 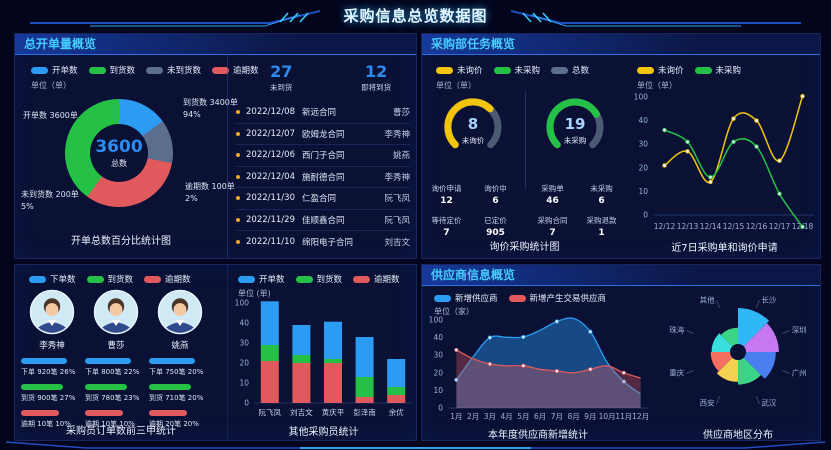 I want to click on svg-text: 其他, so click(x=707, y=299).